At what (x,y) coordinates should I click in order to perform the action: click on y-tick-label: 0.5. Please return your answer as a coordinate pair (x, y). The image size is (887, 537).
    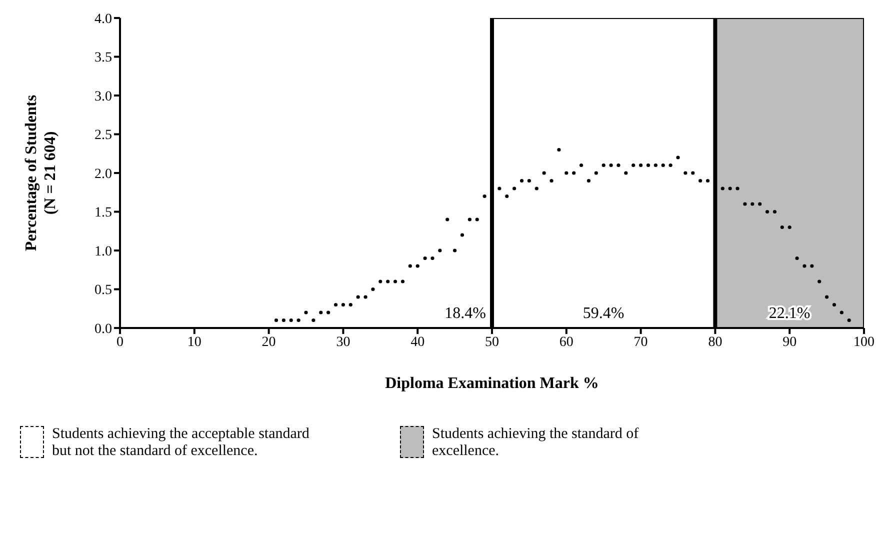
    Looking at the image, I should click on (103, 290).